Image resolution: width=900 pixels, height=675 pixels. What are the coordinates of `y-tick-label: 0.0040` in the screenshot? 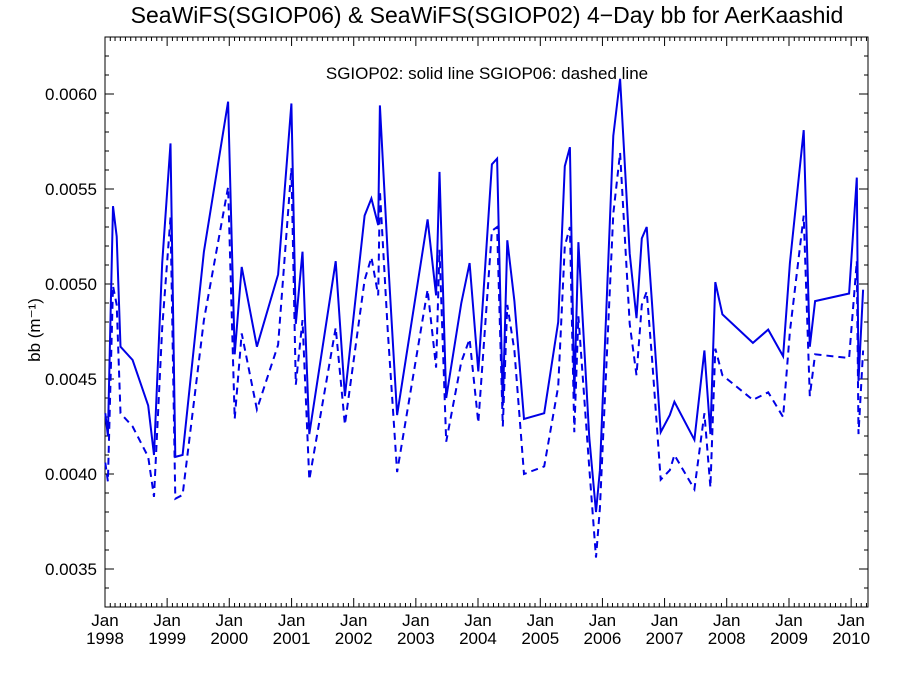 It's located at (71, 474).